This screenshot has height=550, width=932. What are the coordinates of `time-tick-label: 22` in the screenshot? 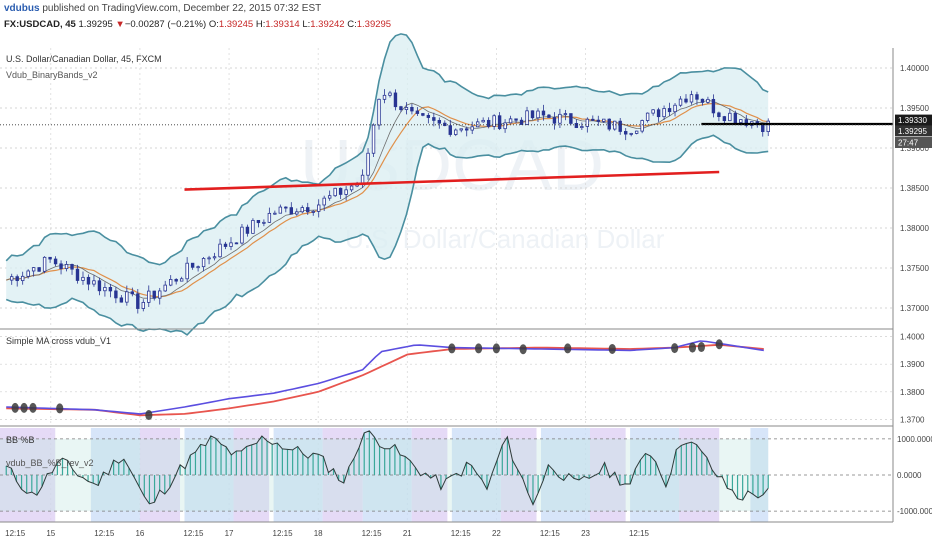 It's located at (496, 533).